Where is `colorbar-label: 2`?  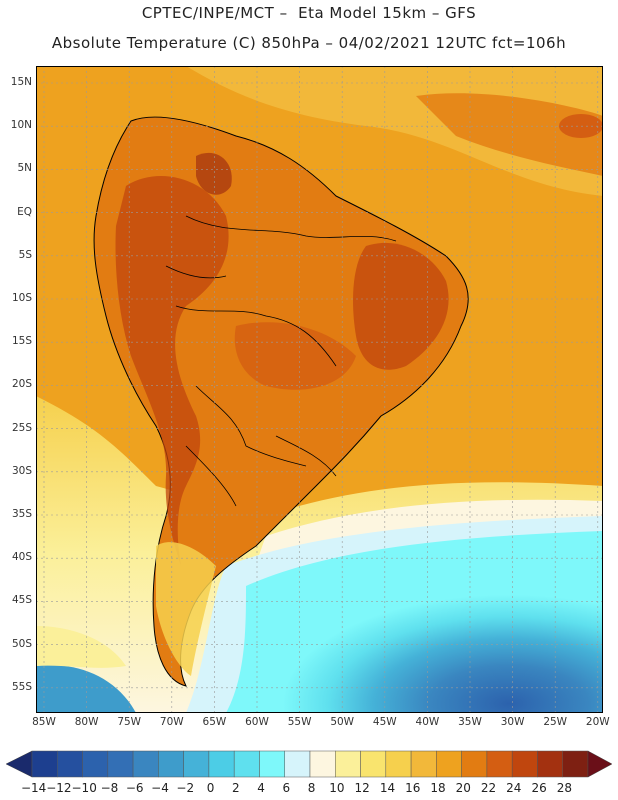 colorbar-label: 2 is located at coordinates (235, 788).